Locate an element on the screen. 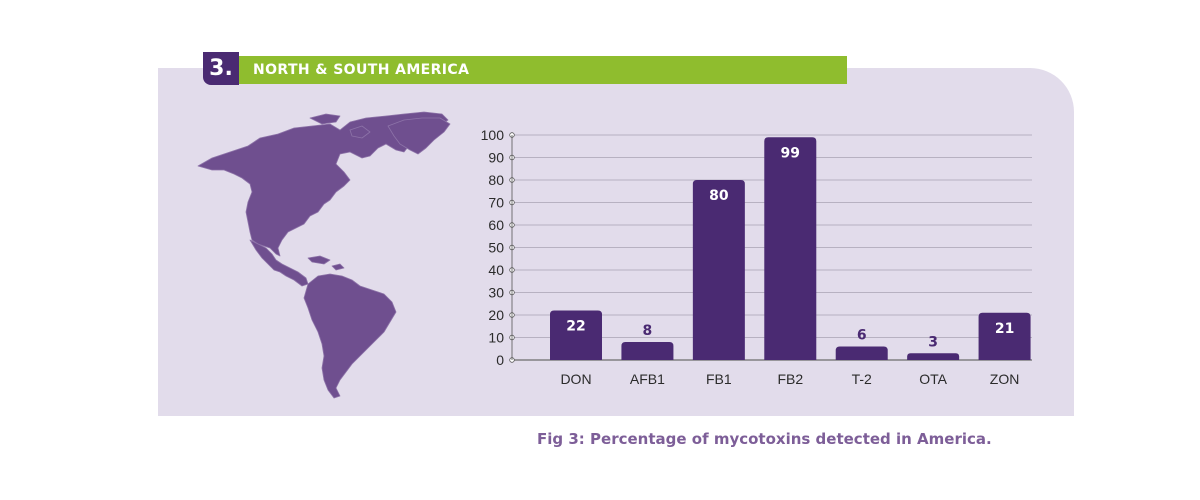 The height and width of the screenshot is (500, 1200). y-tick-label: 10 is located at coordinates (496, 338).